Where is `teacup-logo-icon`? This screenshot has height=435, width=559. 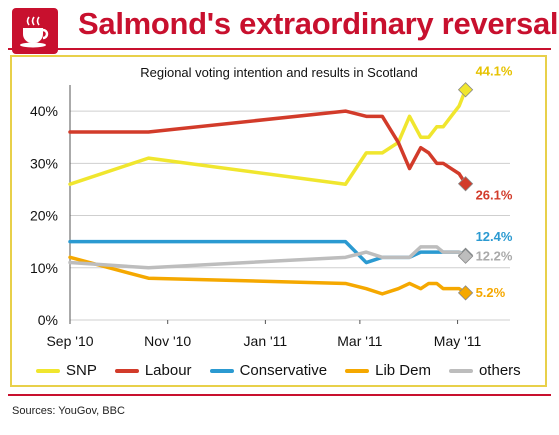
teacup-logo-icon is located at coordinates (35, 31).